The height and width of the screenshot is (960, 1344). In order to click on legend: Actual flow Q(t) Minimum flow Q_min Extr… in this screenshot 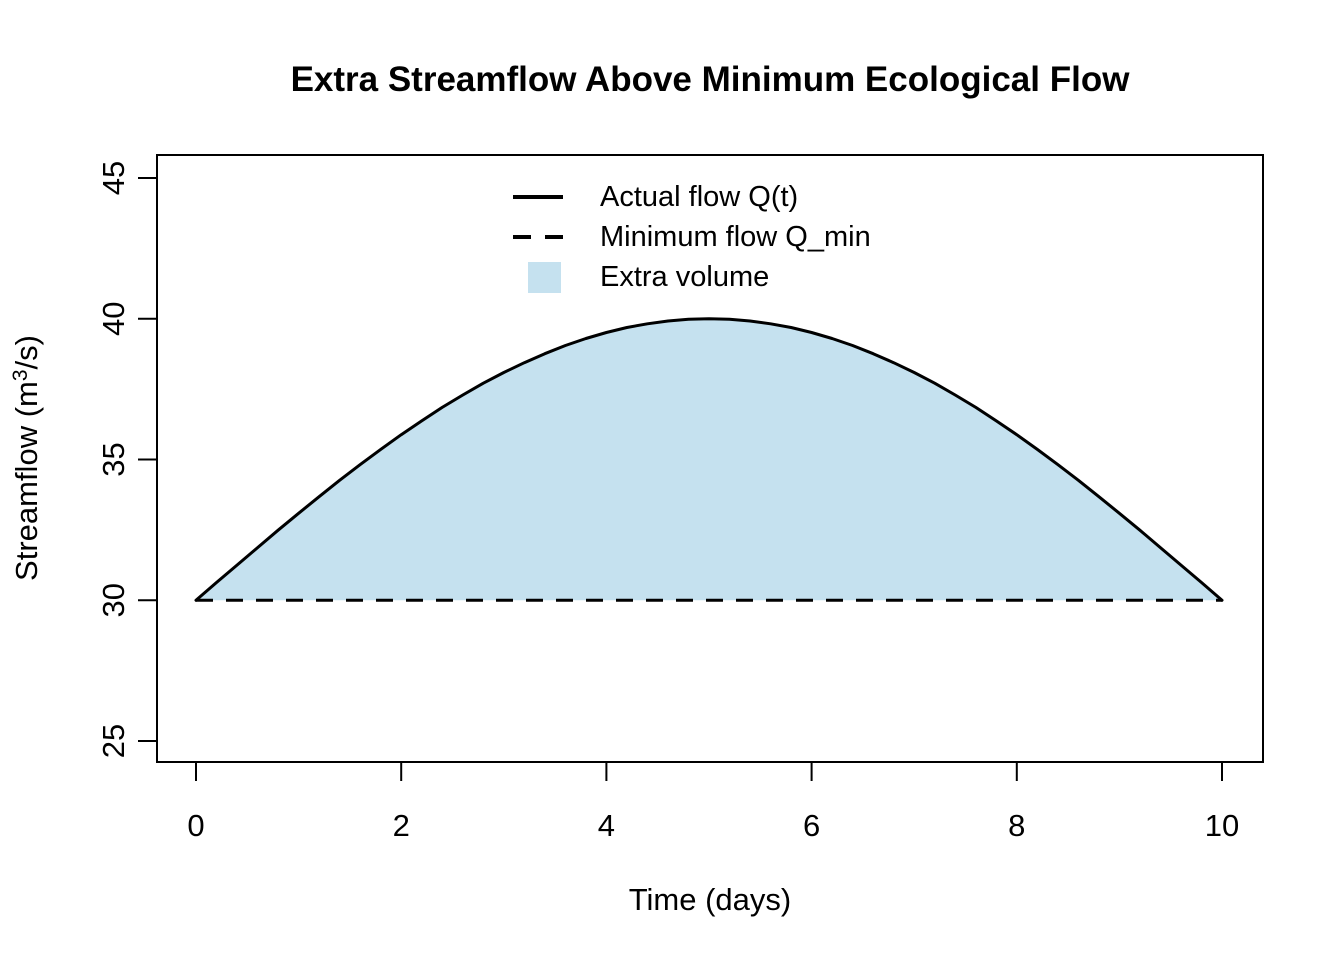, I will do `click(692, 237)`.